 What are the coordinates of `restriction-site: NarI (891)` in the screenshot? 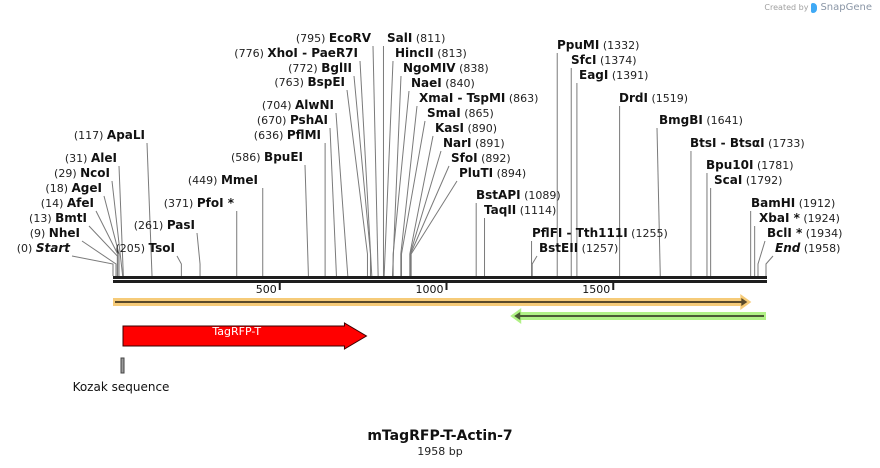 It's located at (474, 143).